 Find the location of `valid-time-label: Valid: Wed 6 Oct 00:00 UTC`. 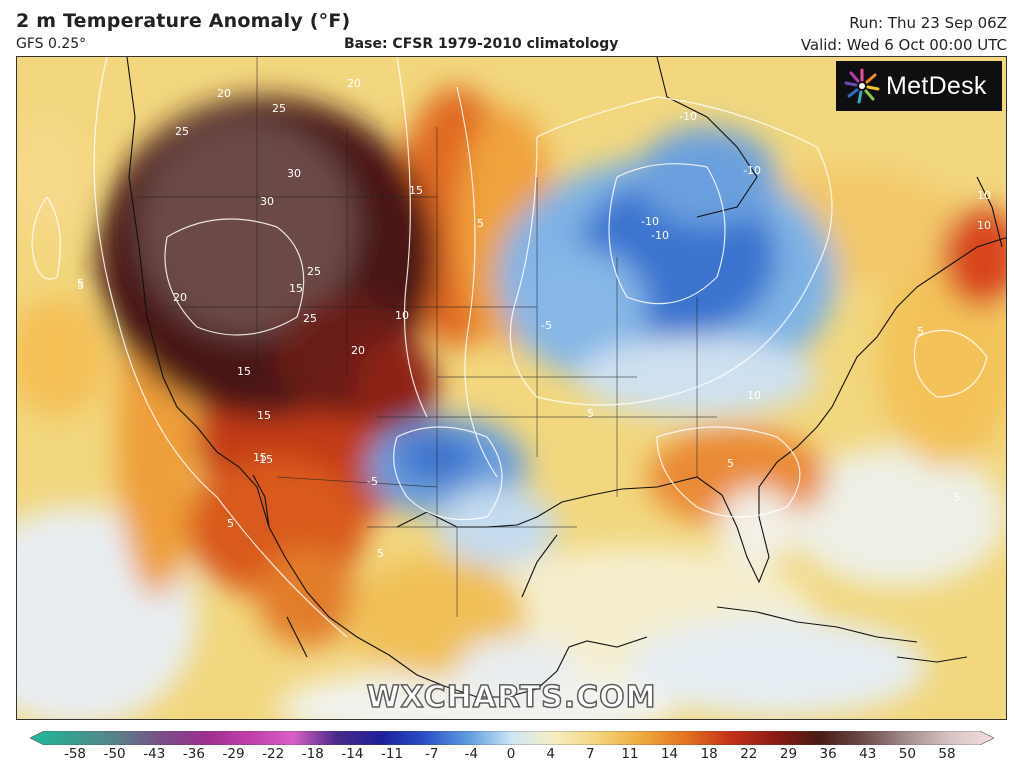

valid-time-label: Valid: Wed 6 Oct 00:00 UTC is located at coordinates (903, 45).